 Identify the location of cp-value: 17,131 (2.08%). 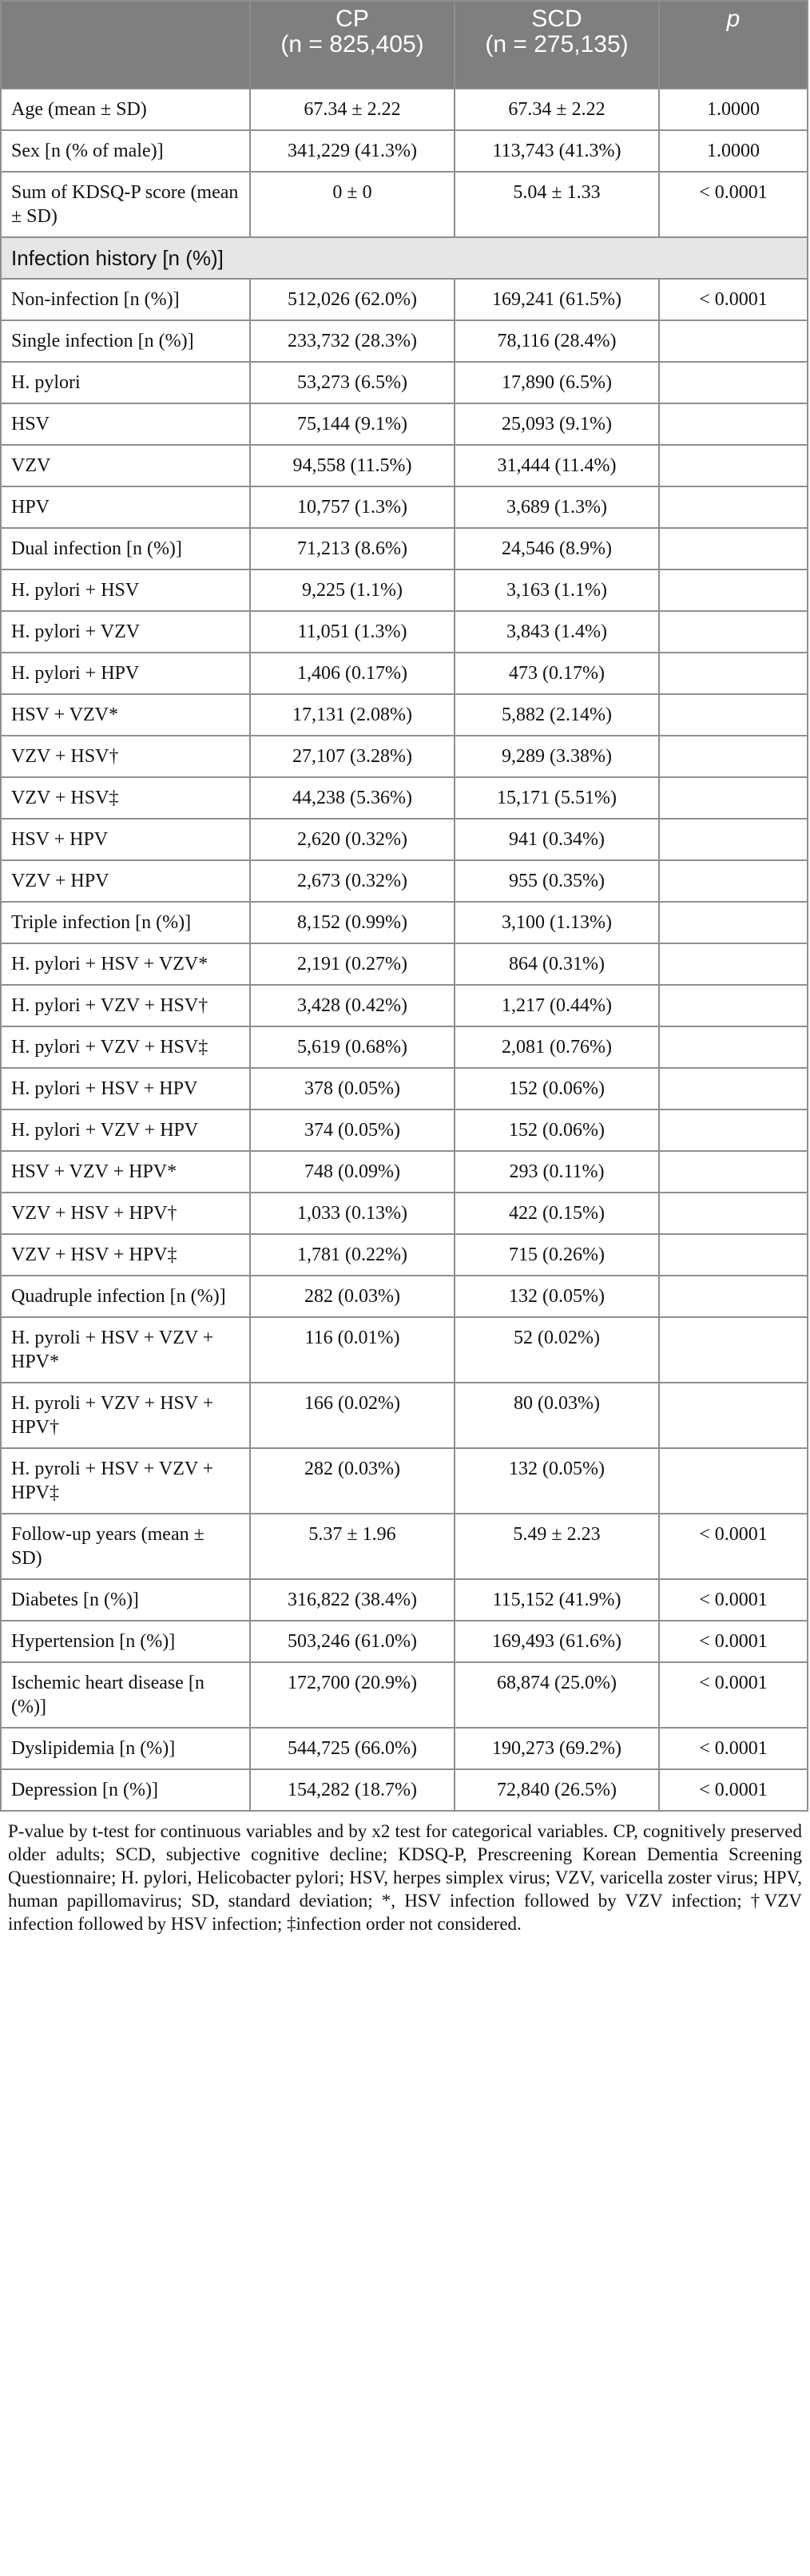
(352, 714).